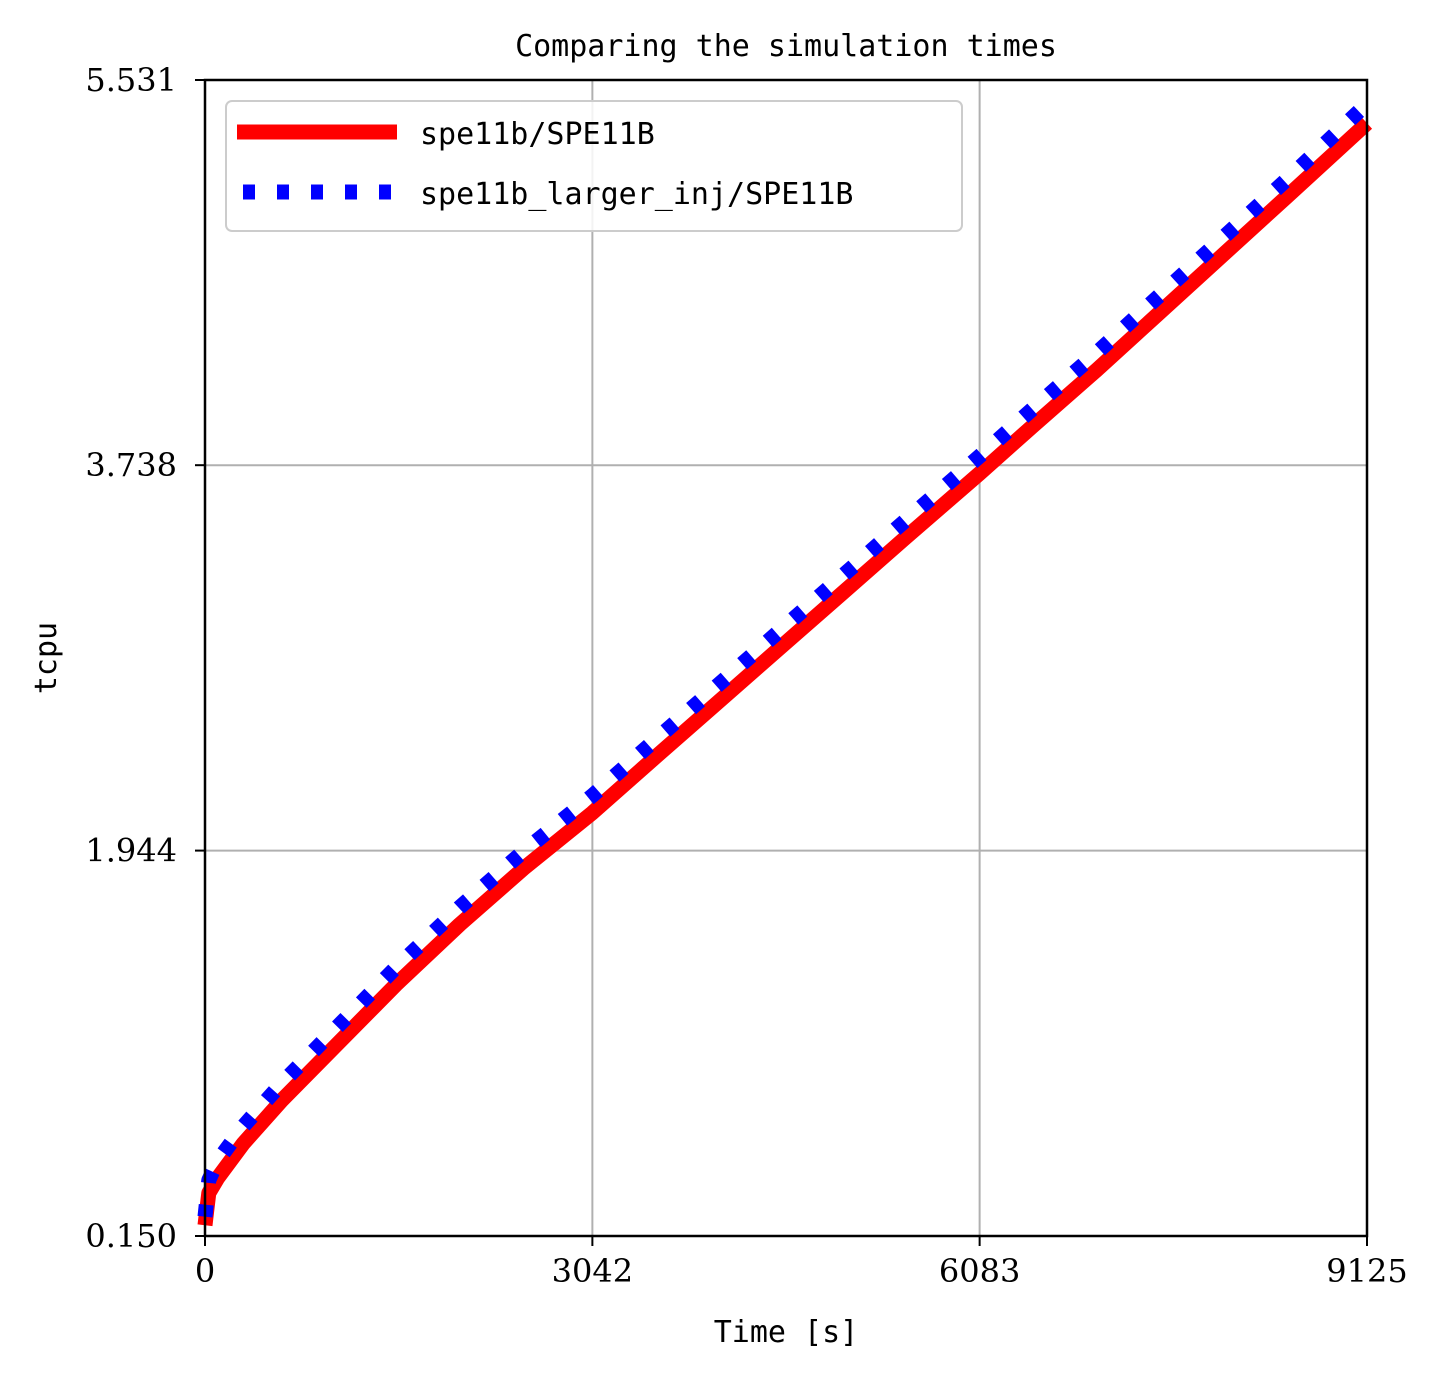 This screenshot has height=1380, width=1438. What do you see at coordinates (636, 194) in the screenshot?
I see `legend-label-spe11b-larger-inj: spe11b_larger_inj/SPE11B` at bounding box center [636, 194].